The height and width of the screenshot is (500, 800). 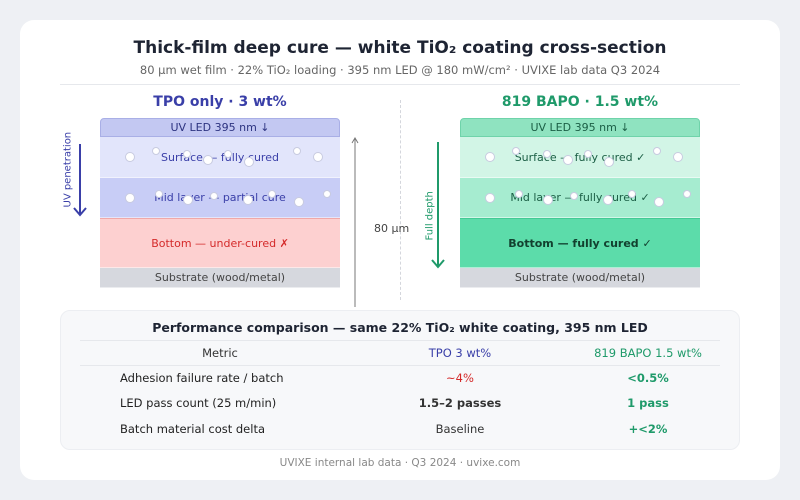 I want to click on tpo-cell: 1.5–2 passes, so click(x=460, y=403).